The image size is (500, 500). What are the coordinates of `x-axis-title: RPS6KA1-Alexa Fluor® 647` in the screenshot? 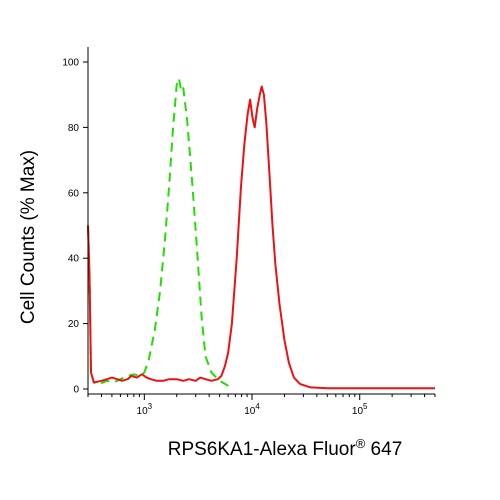 It's located at (285, 448).